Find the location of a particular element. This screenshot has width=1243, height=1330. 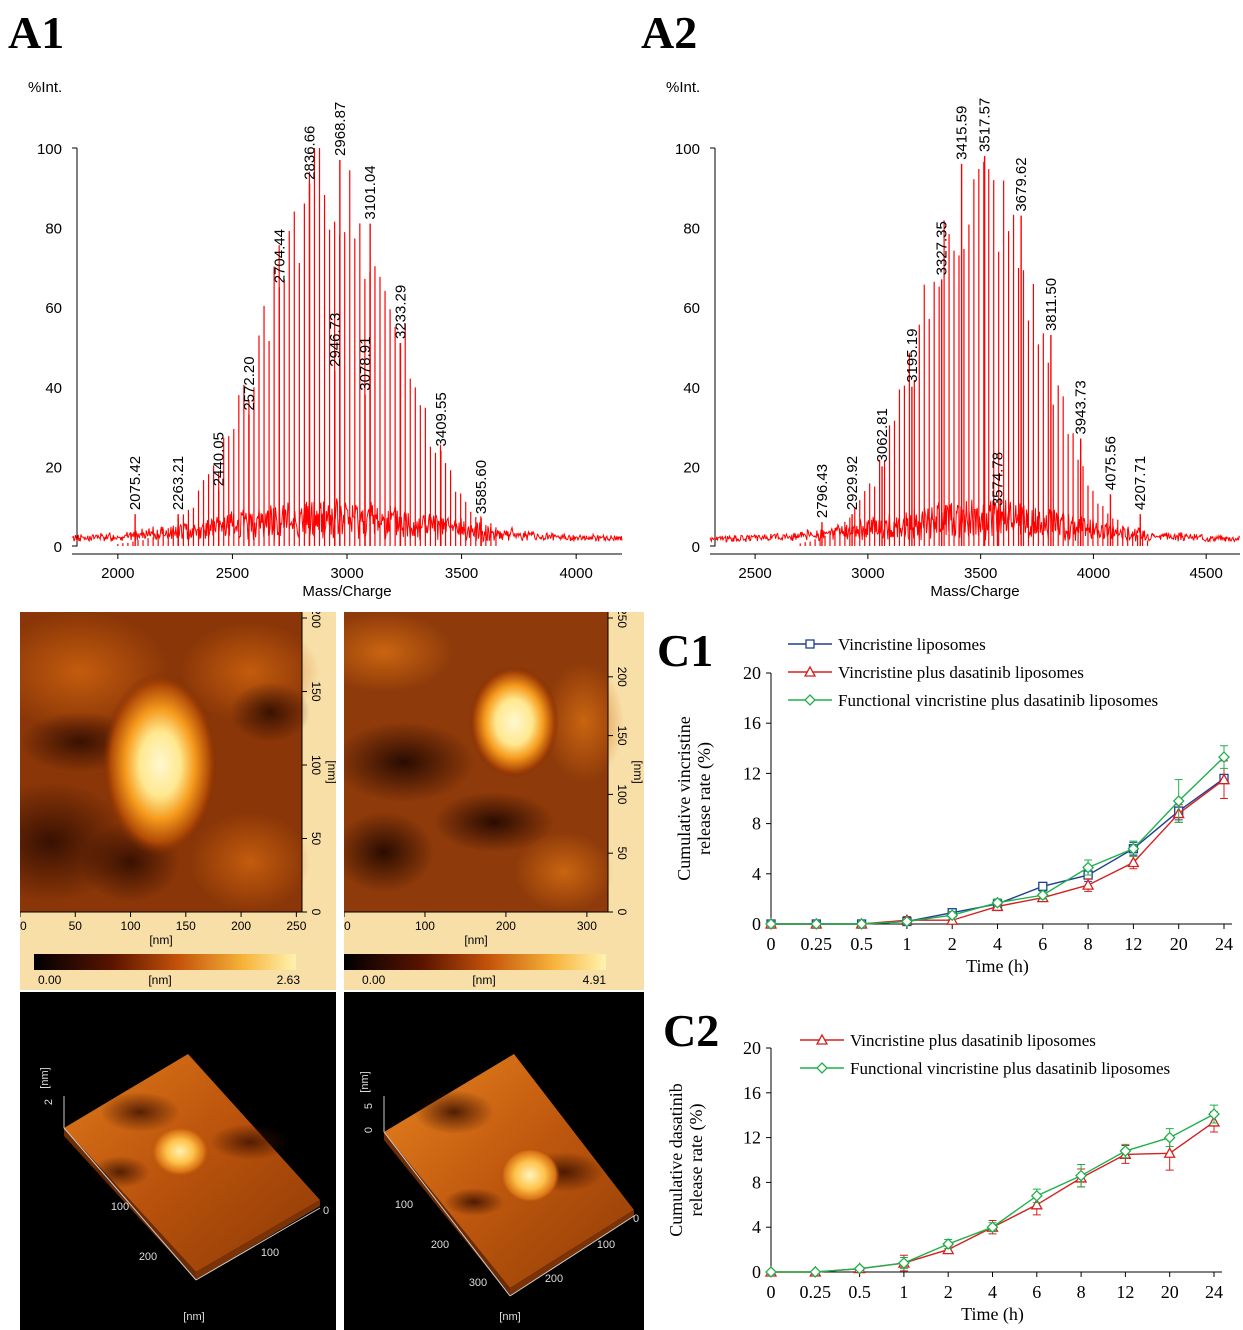

x-tick-label: 2 is located at coordinates (948, 1292).